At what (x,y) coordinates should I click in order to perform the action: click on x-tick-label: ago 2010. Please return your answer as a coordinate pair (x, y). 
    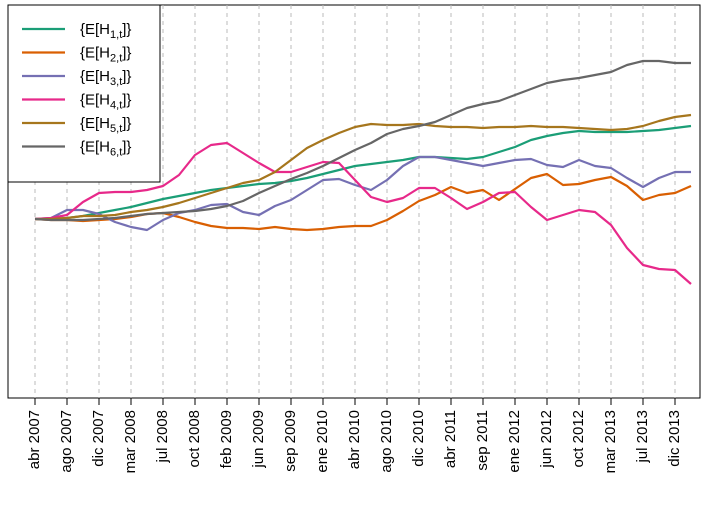
    Looking at the image, I should click on (386, 441).